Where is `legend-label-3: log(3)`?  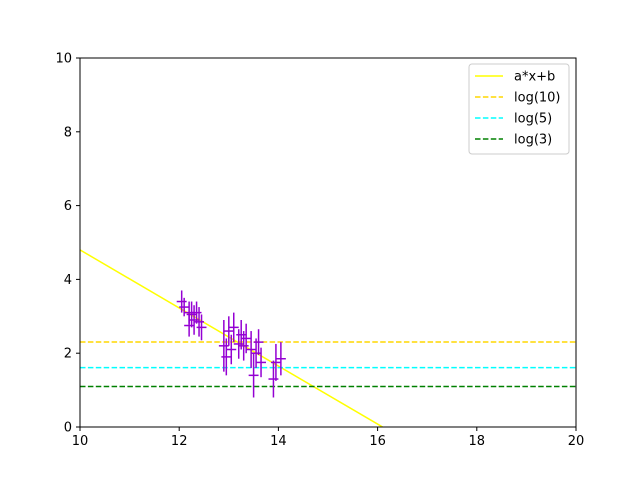
legend-label-3: log(3) is located at coordinates (533, 140).